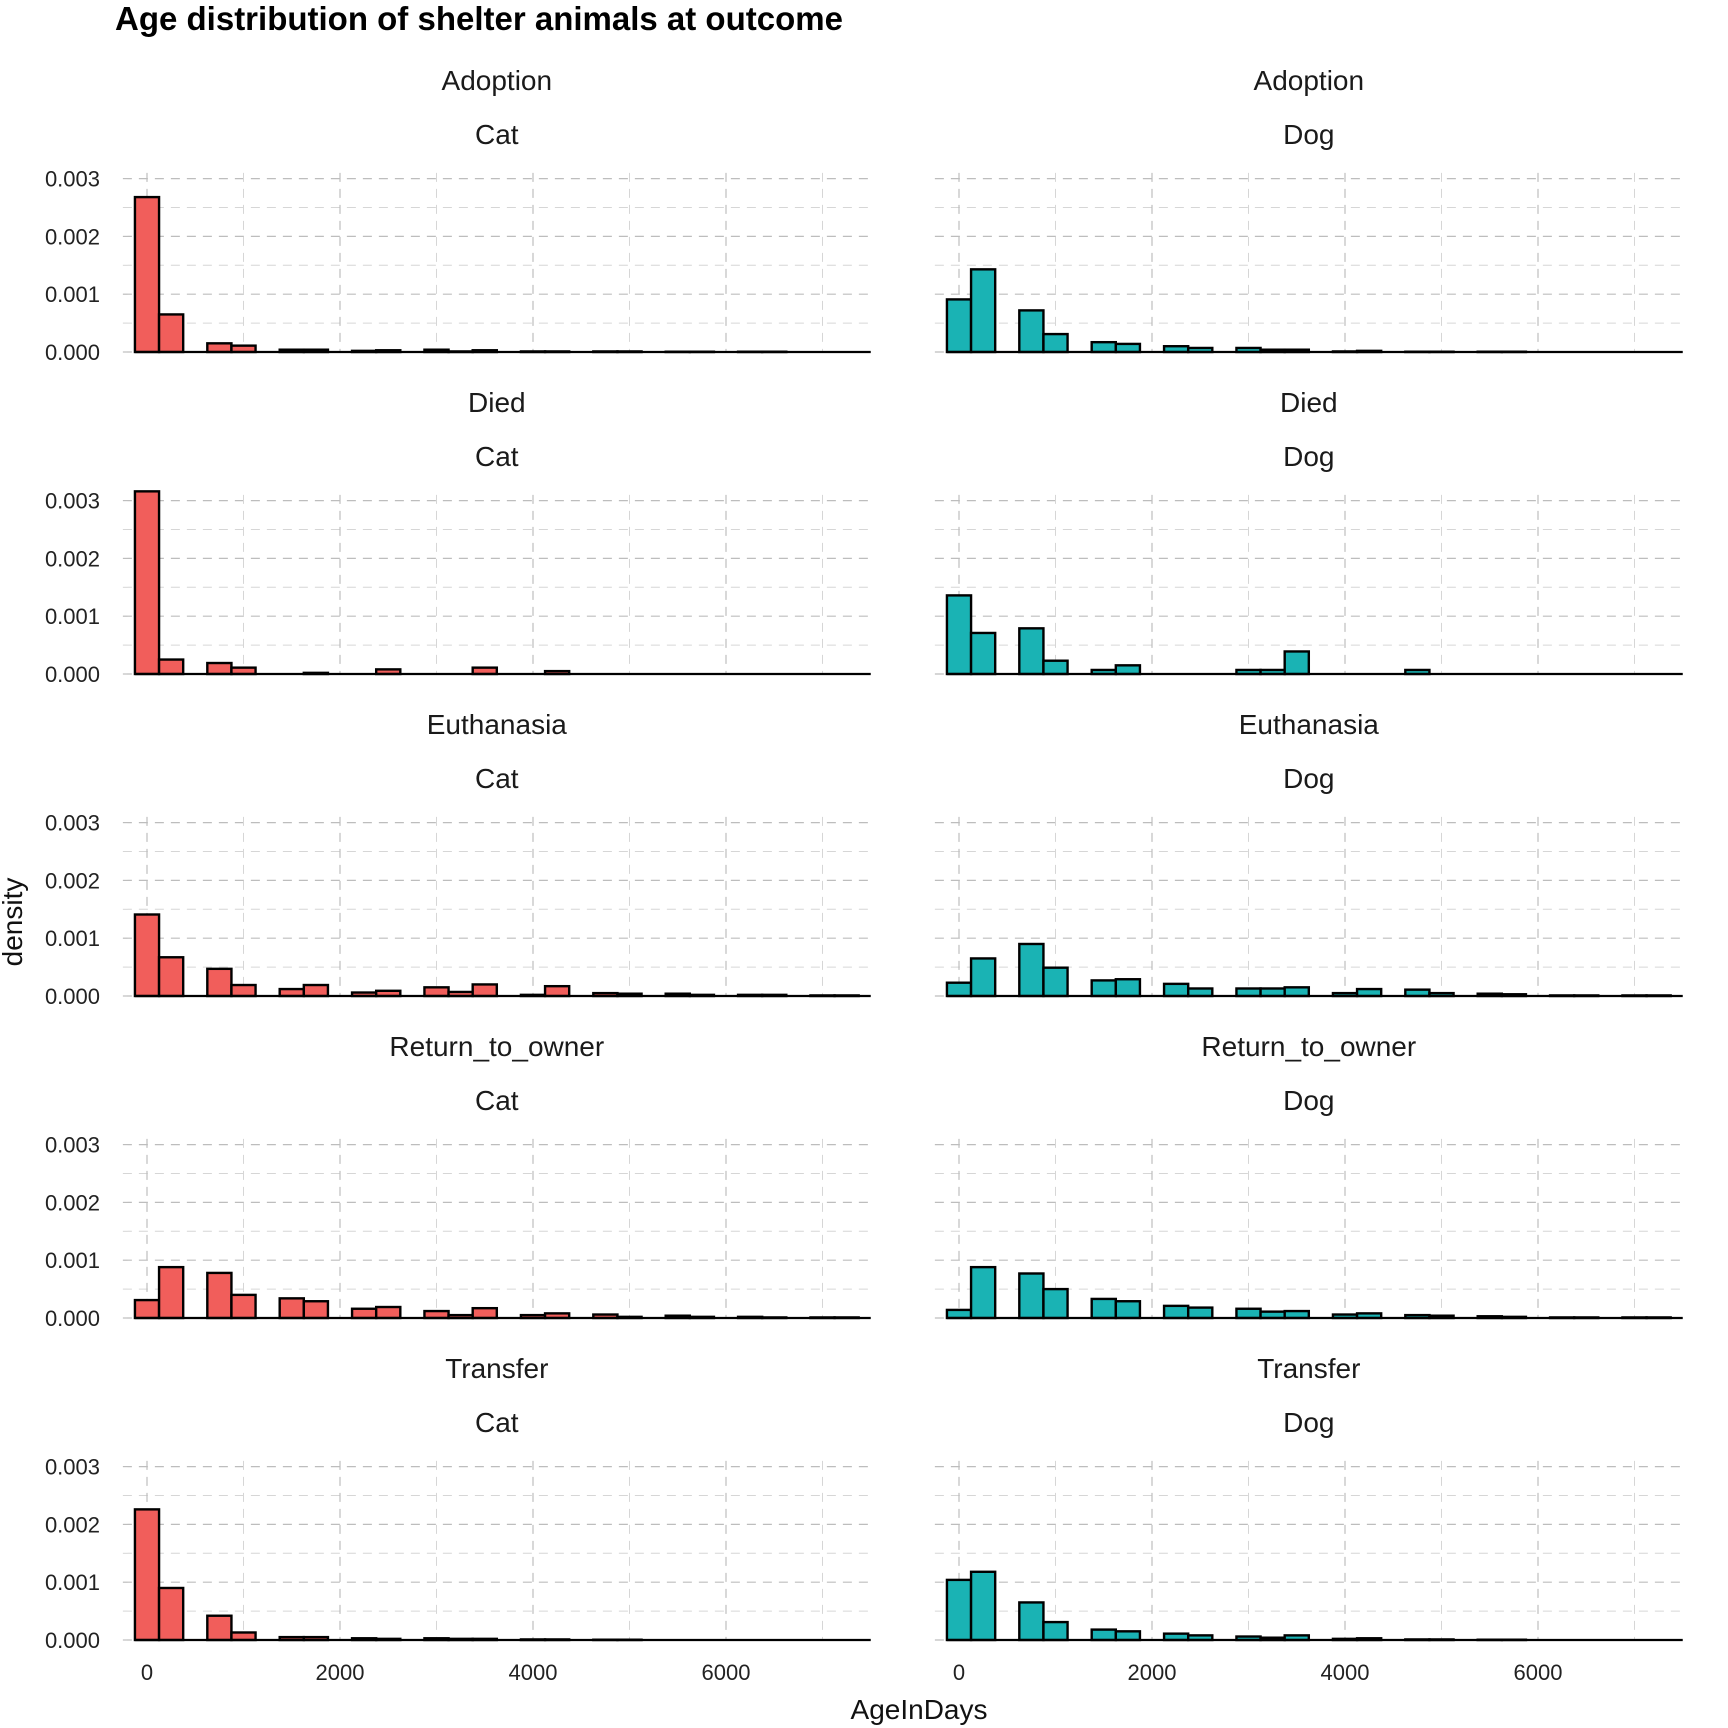 This screenshot has width=1728, height=1728. Describe the element at coordinates (1308, 209) in the screenshot. I see `facet-panel-adoption-dog: Adoption Dog` at that location.